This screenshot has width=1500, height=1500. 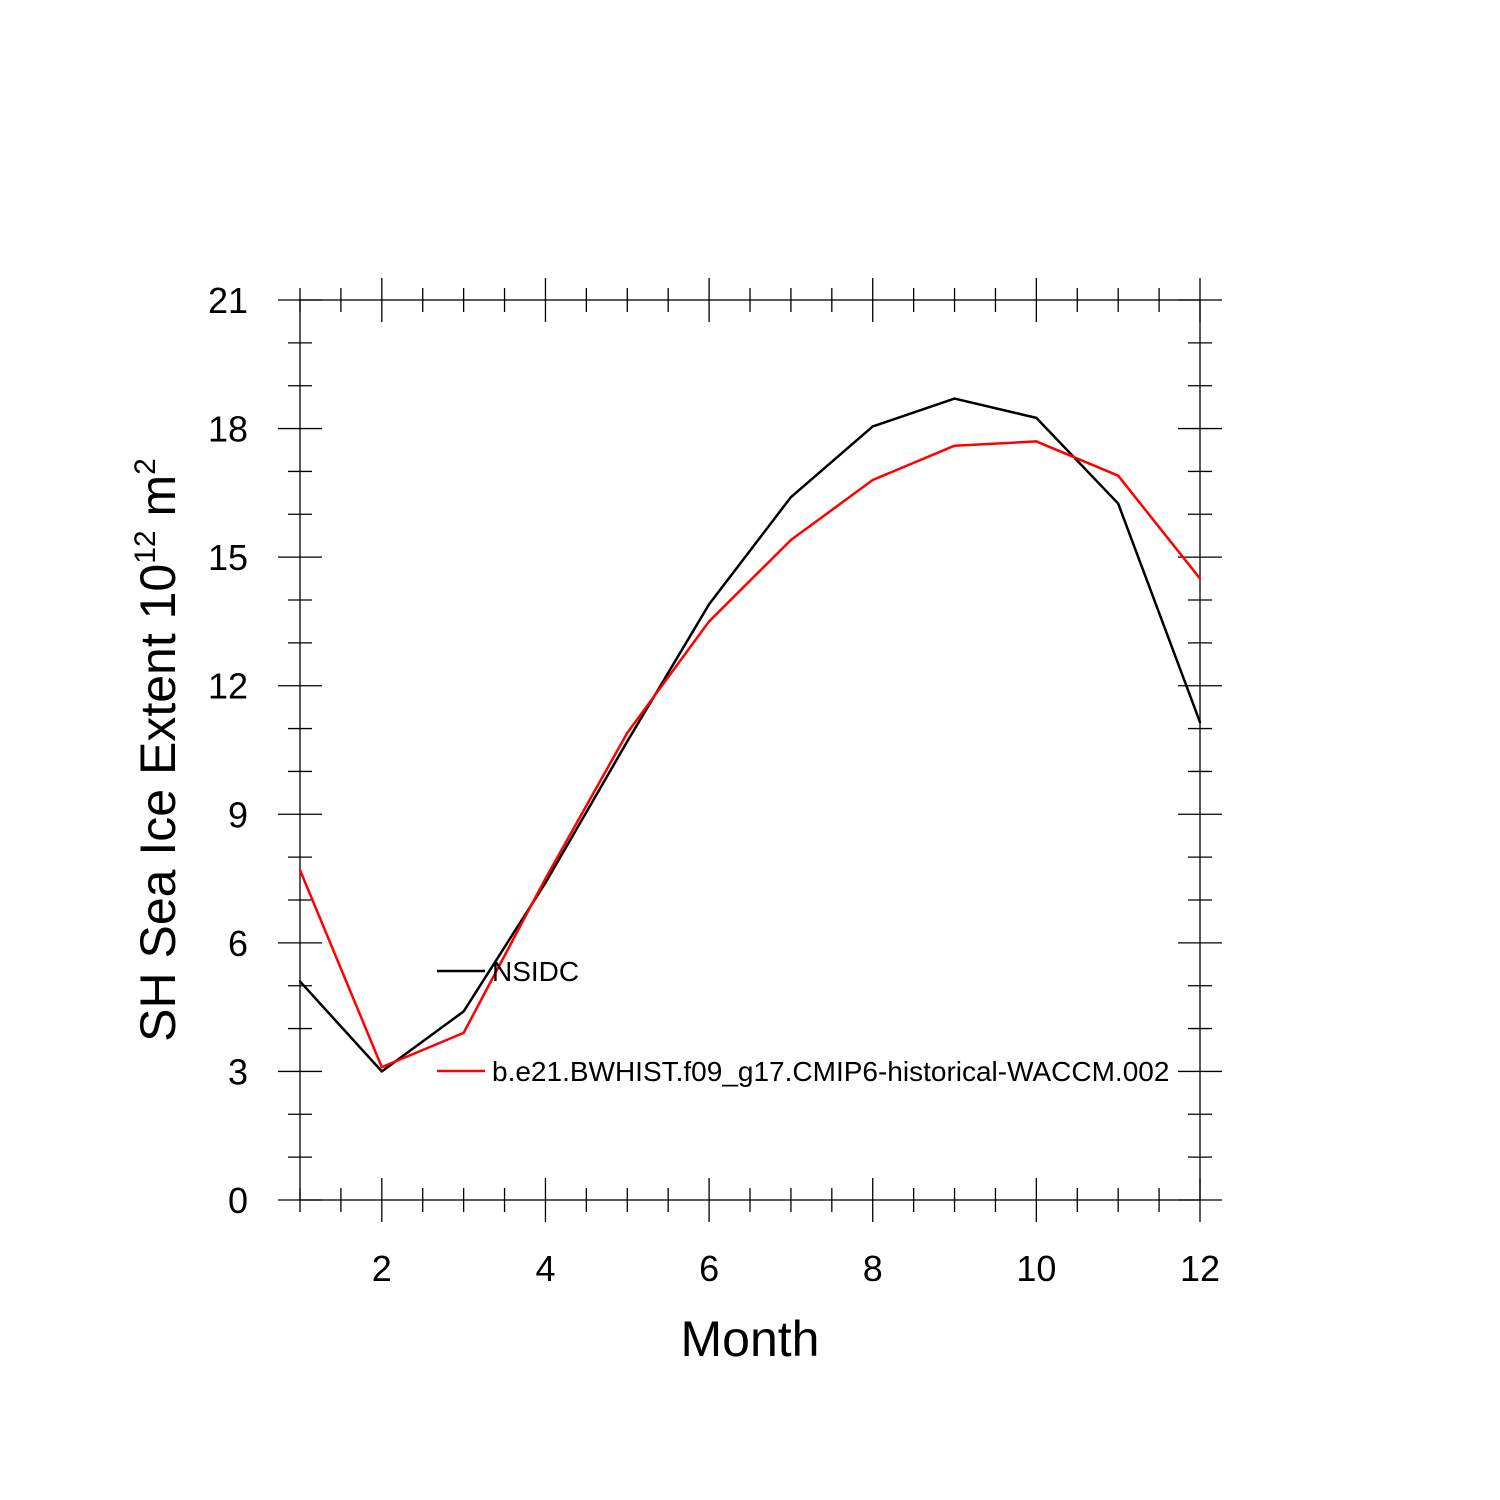 I want to click on y-tick-label-18: 18, so click(x=228, y=429).